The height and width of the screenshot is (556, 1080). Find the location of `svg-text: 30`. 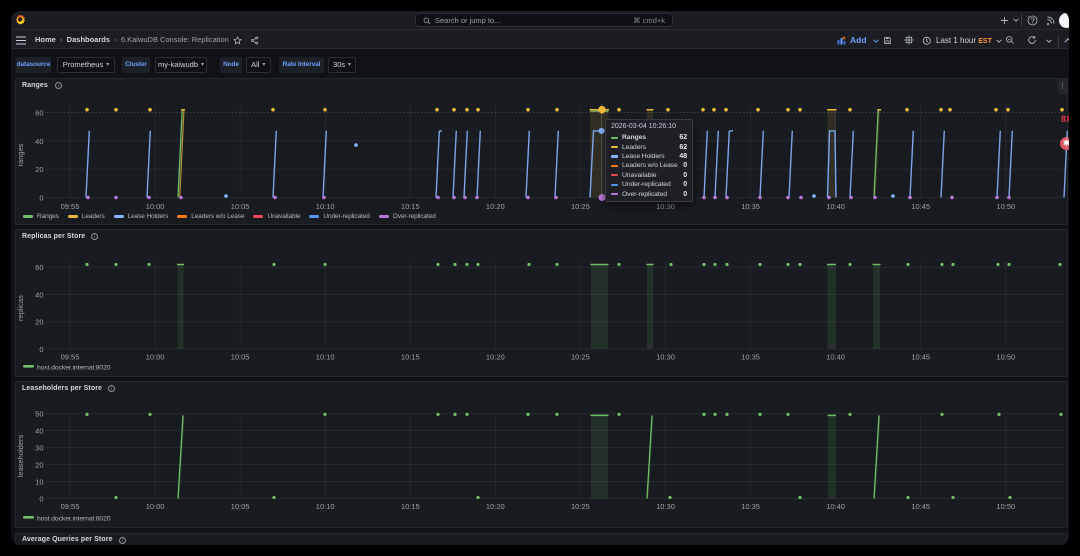

svg-text: 30 is located at coordinates (39, 448).